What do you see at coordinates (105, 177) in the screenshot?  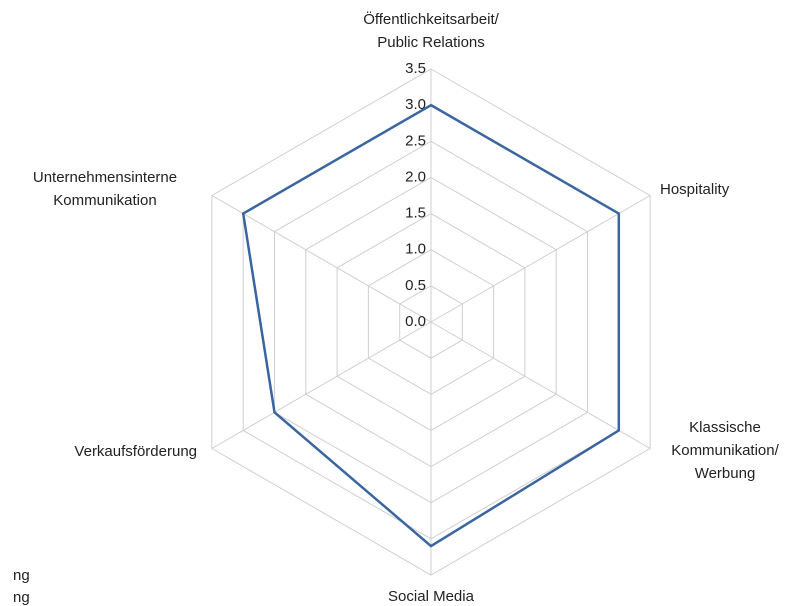 I see `category-label-line: Unternehmensinterne` at bounding box center [105, 177].